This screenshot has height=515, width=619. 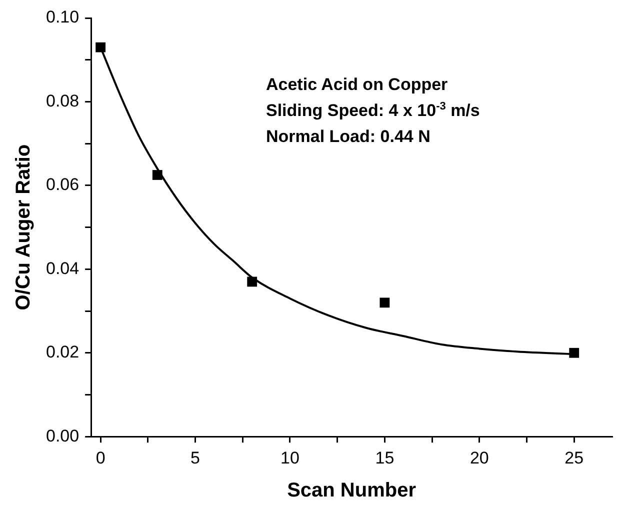 What do you see at coordinates (479, 458) in the screenshot?
I see `x-tick-label: 20` at bounding box center [479, 458].